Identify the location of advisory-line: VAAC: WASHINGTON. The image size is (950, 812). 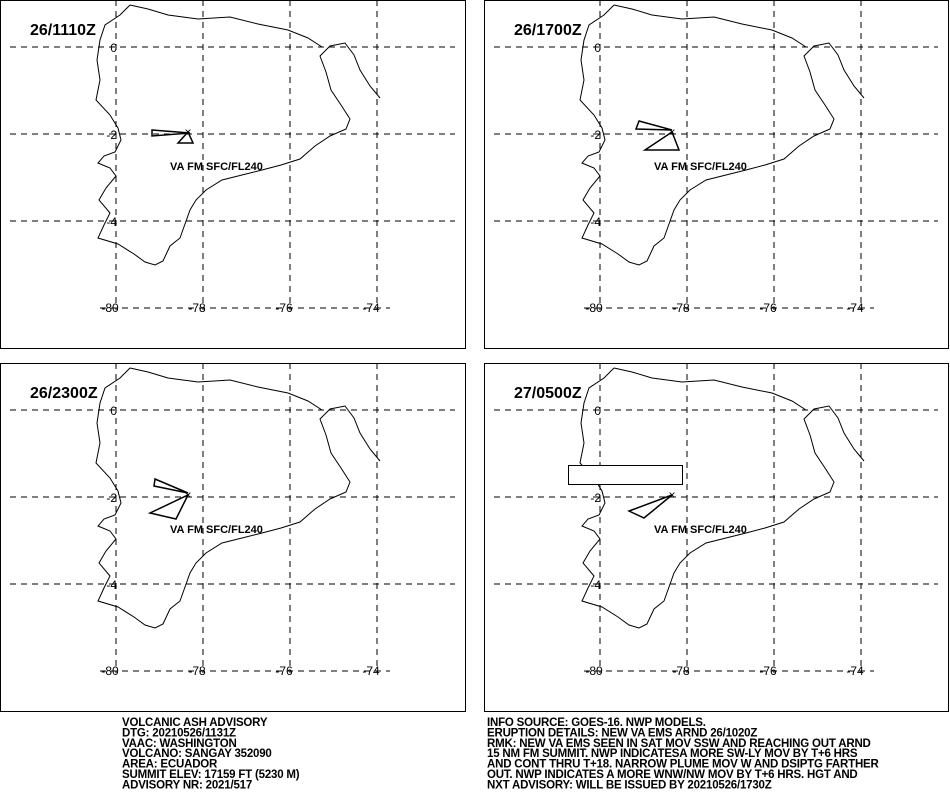
(179, 744).